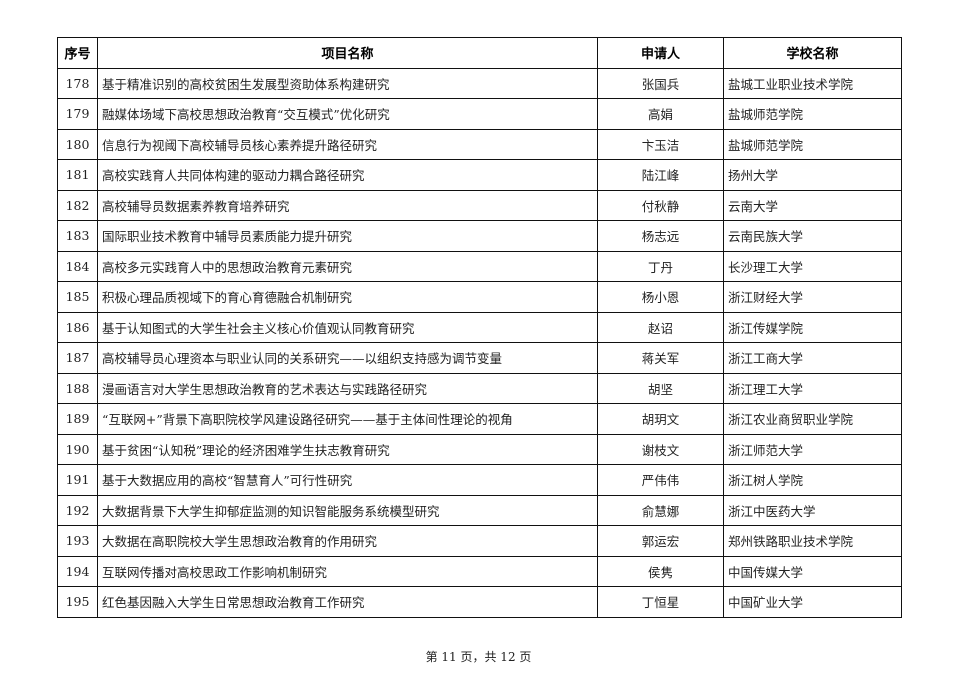 The width and height of the screenshot is (957, 673). I want to click on table-row: 193 大数据在高职院校大学生思想政治教育的作用研究 郭运宏 郑州铁路职业技术学院, so click(479, 541).